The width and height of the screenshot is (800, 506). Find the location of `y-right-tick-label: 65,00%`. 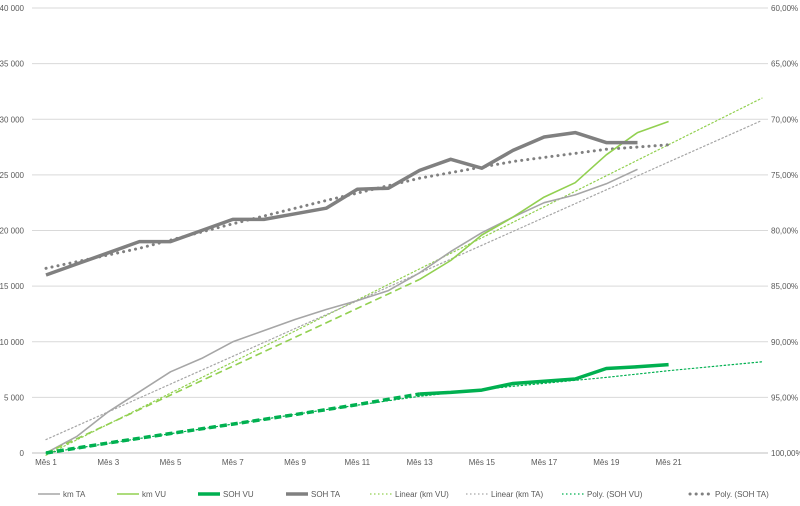

y-right-tick-label: 65,00% is located at coordinates (784, 64).